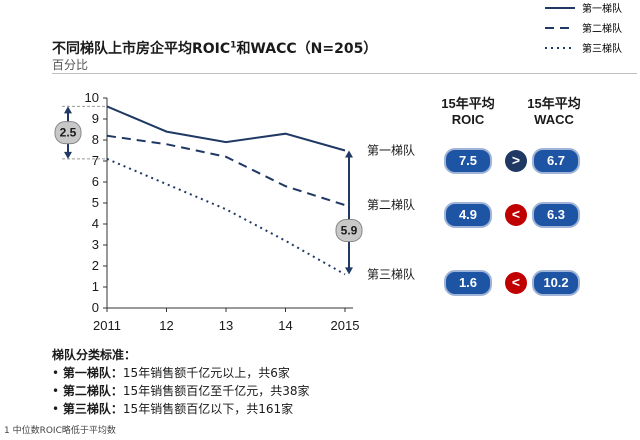 Image resolution: width=640 pixels, height=440 pixels. What do you see at coordinates (95, 307) in the screenshot?
I see `y-tick-label: 0` at bounding box center [95, 307].